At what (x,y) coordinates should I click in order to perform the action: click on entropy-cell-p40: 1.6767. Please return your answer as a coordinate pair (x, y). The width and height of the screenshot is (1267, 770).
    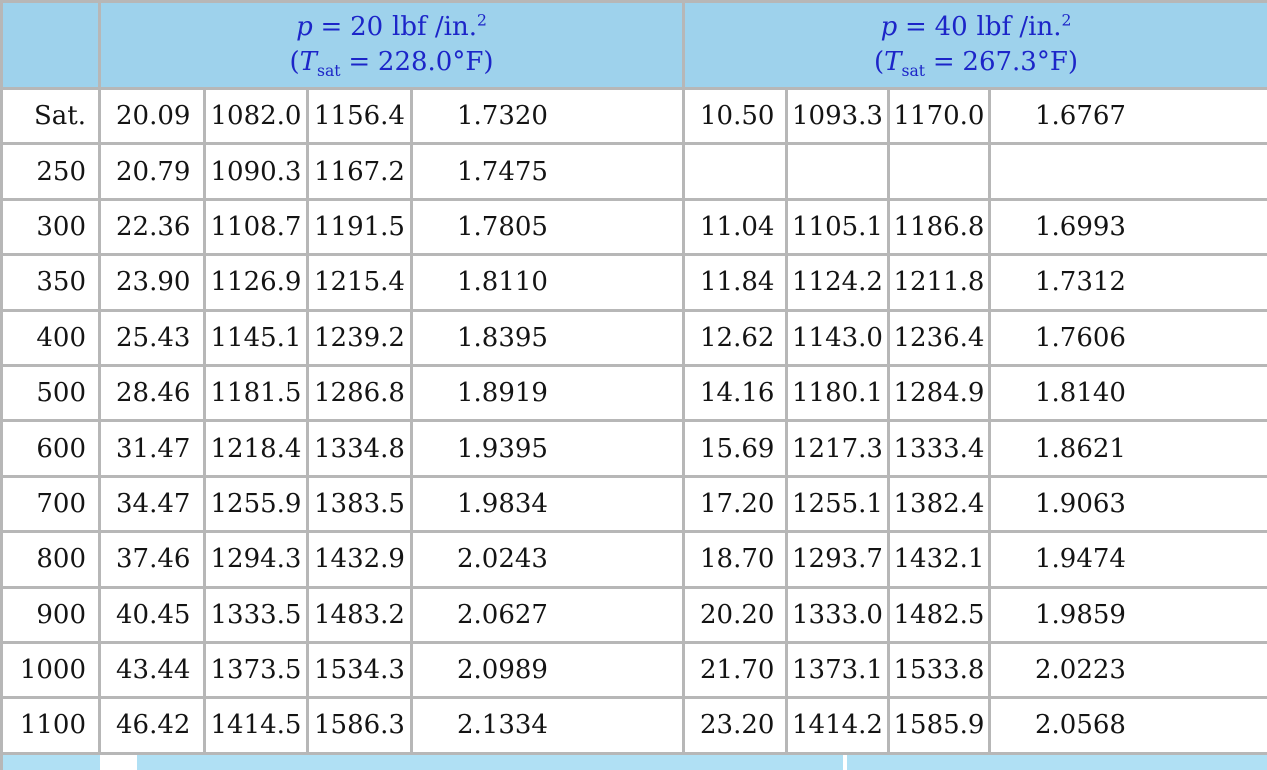
    Looking at the image, I should click on (1129, 116).